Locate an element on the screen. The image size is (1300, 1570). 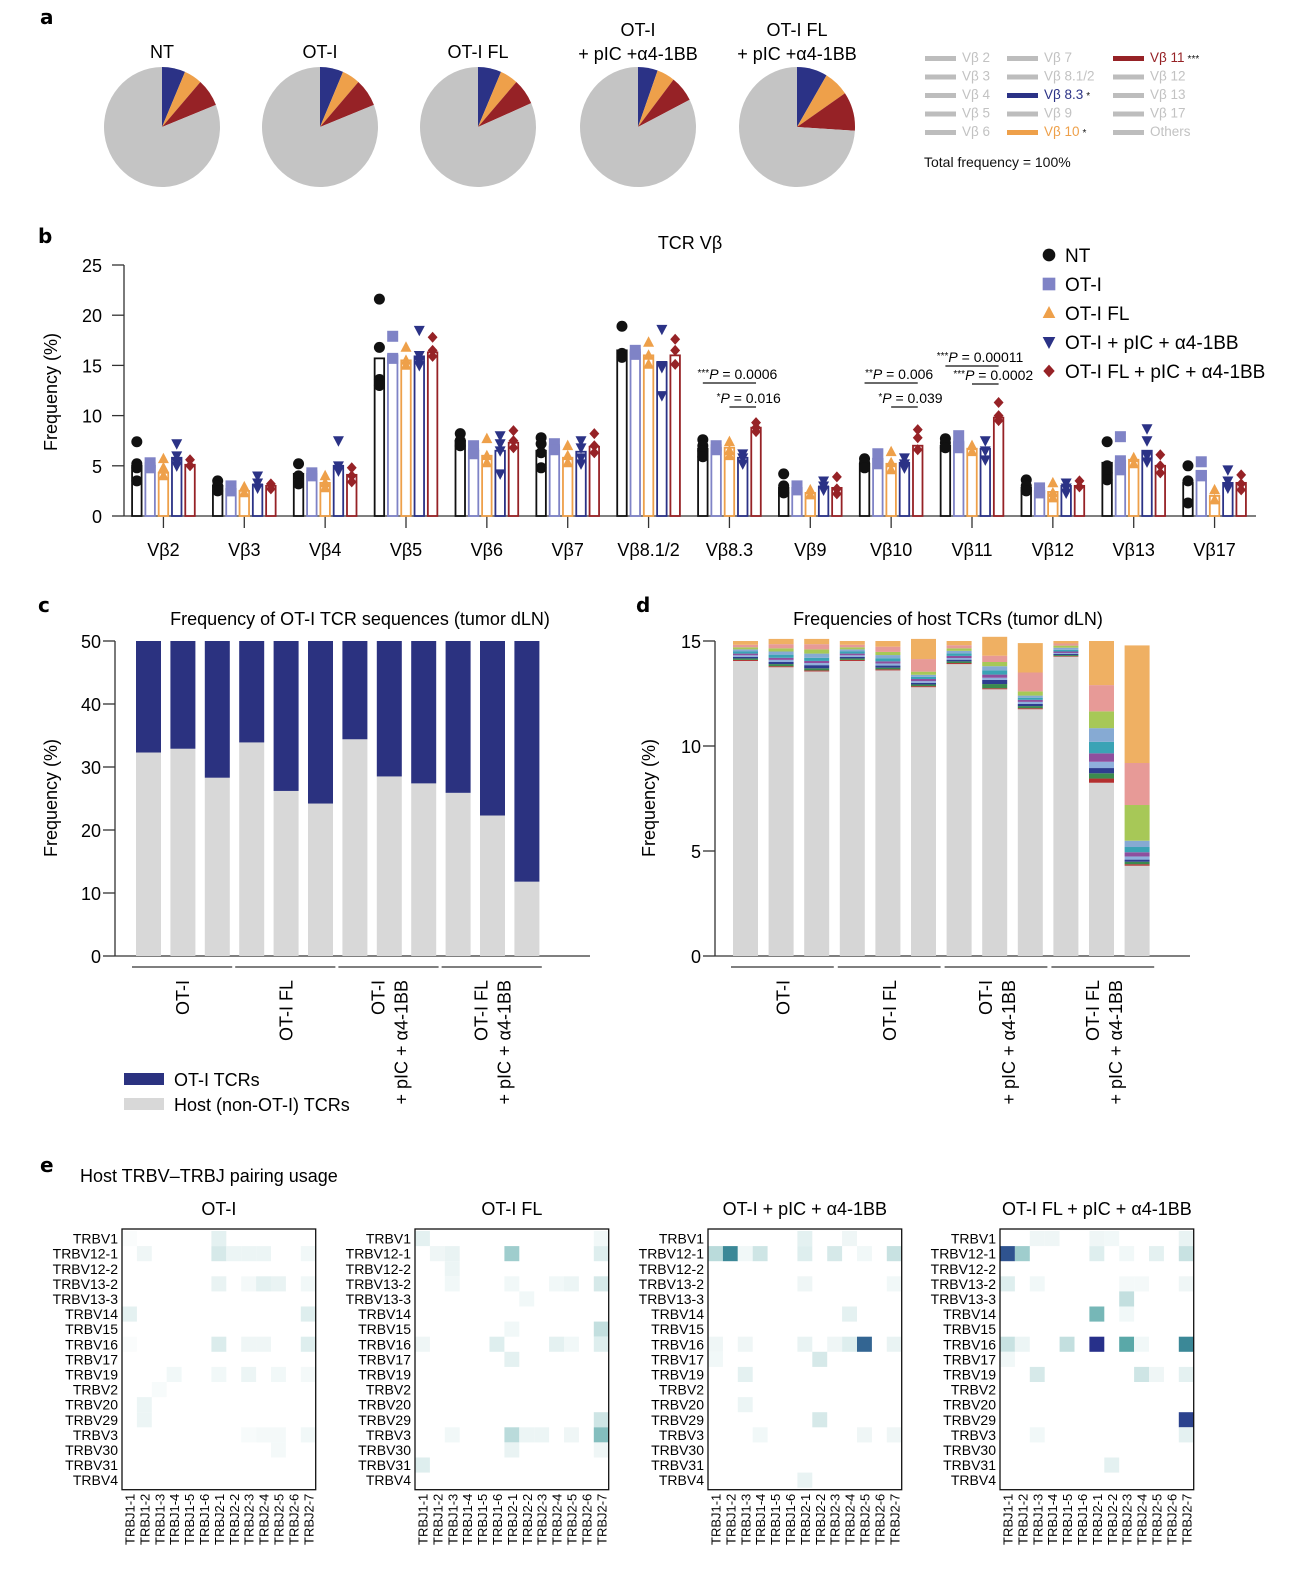
x-tick-label: Vβ17 is located at coordinates (1214, 550).